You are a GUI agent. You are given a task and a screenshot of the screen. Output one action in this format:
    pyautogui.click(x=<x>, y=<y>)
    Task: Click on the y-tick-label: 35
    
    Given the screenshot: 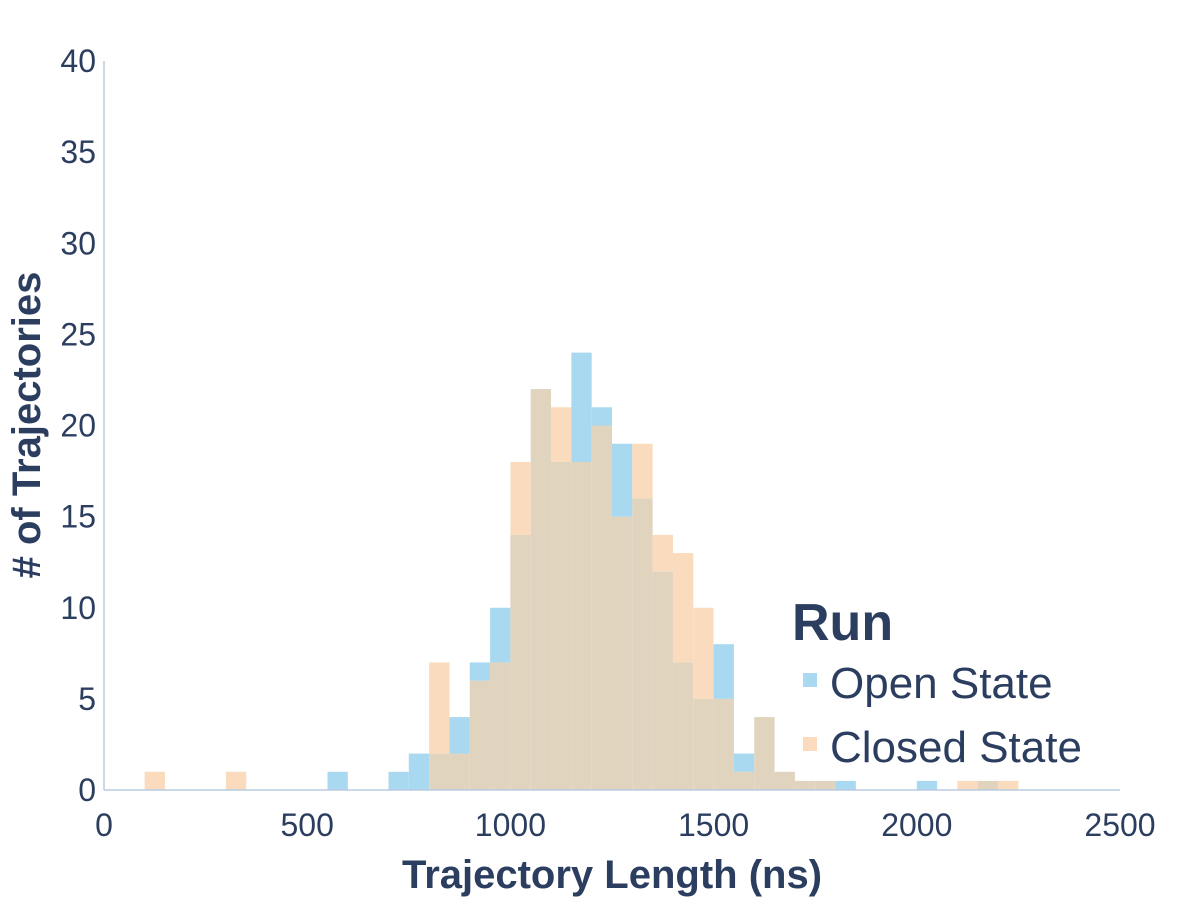 What is the action you would take?
    pyautogui.click(x=78, y=152)
    